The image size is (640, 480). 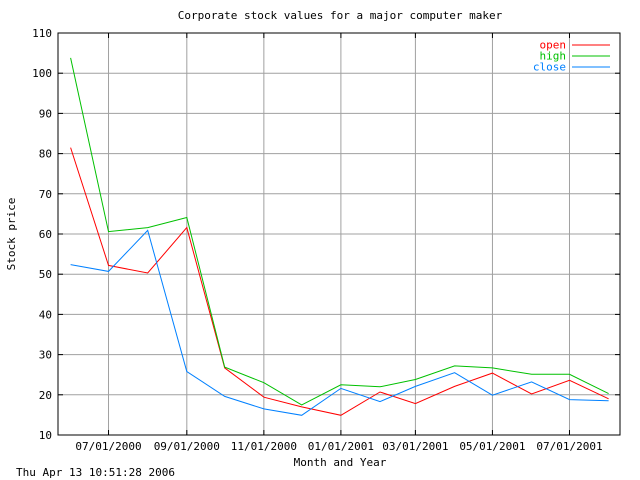 What do you see at coordinates (45, 274) in the screenshot?
I see `y-tick-label: 50` at bounding box center [45, 274].